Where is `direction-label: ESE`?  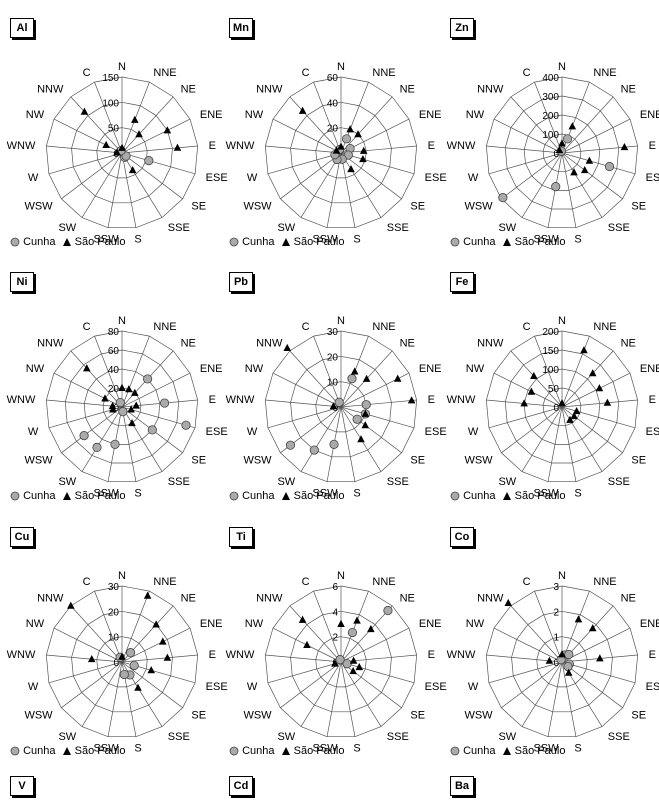 direction-label: ESE is located at coordinates (217, 687).